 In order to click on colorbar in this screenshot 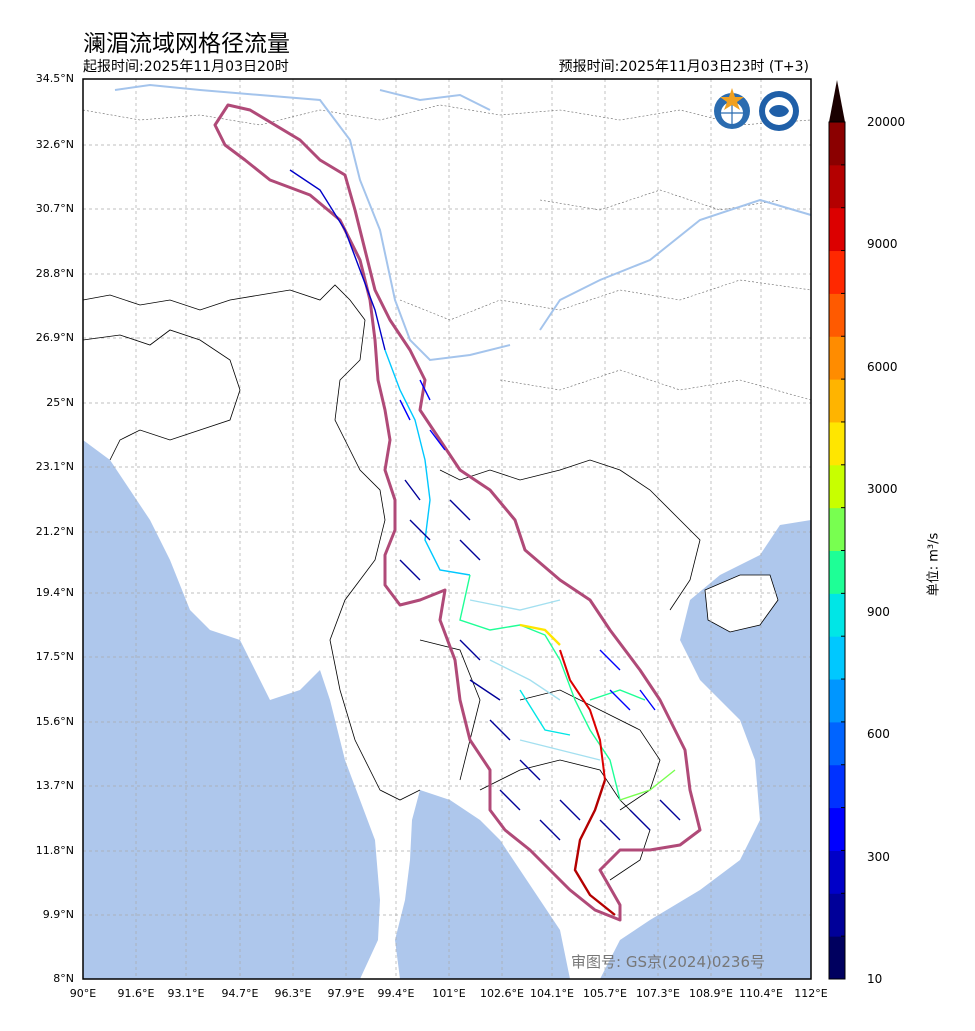, I will do `click(837, 530)`.